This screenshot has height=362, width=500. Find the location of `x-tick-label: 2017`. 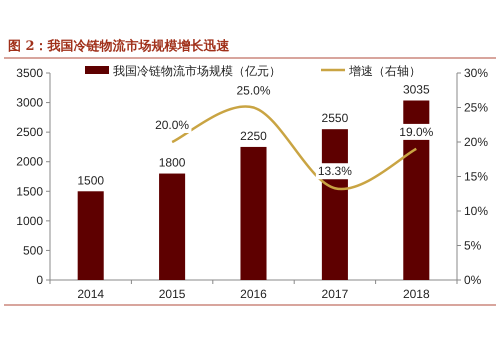

x-tick-label: 2017 is located at coordinates (335, 294).